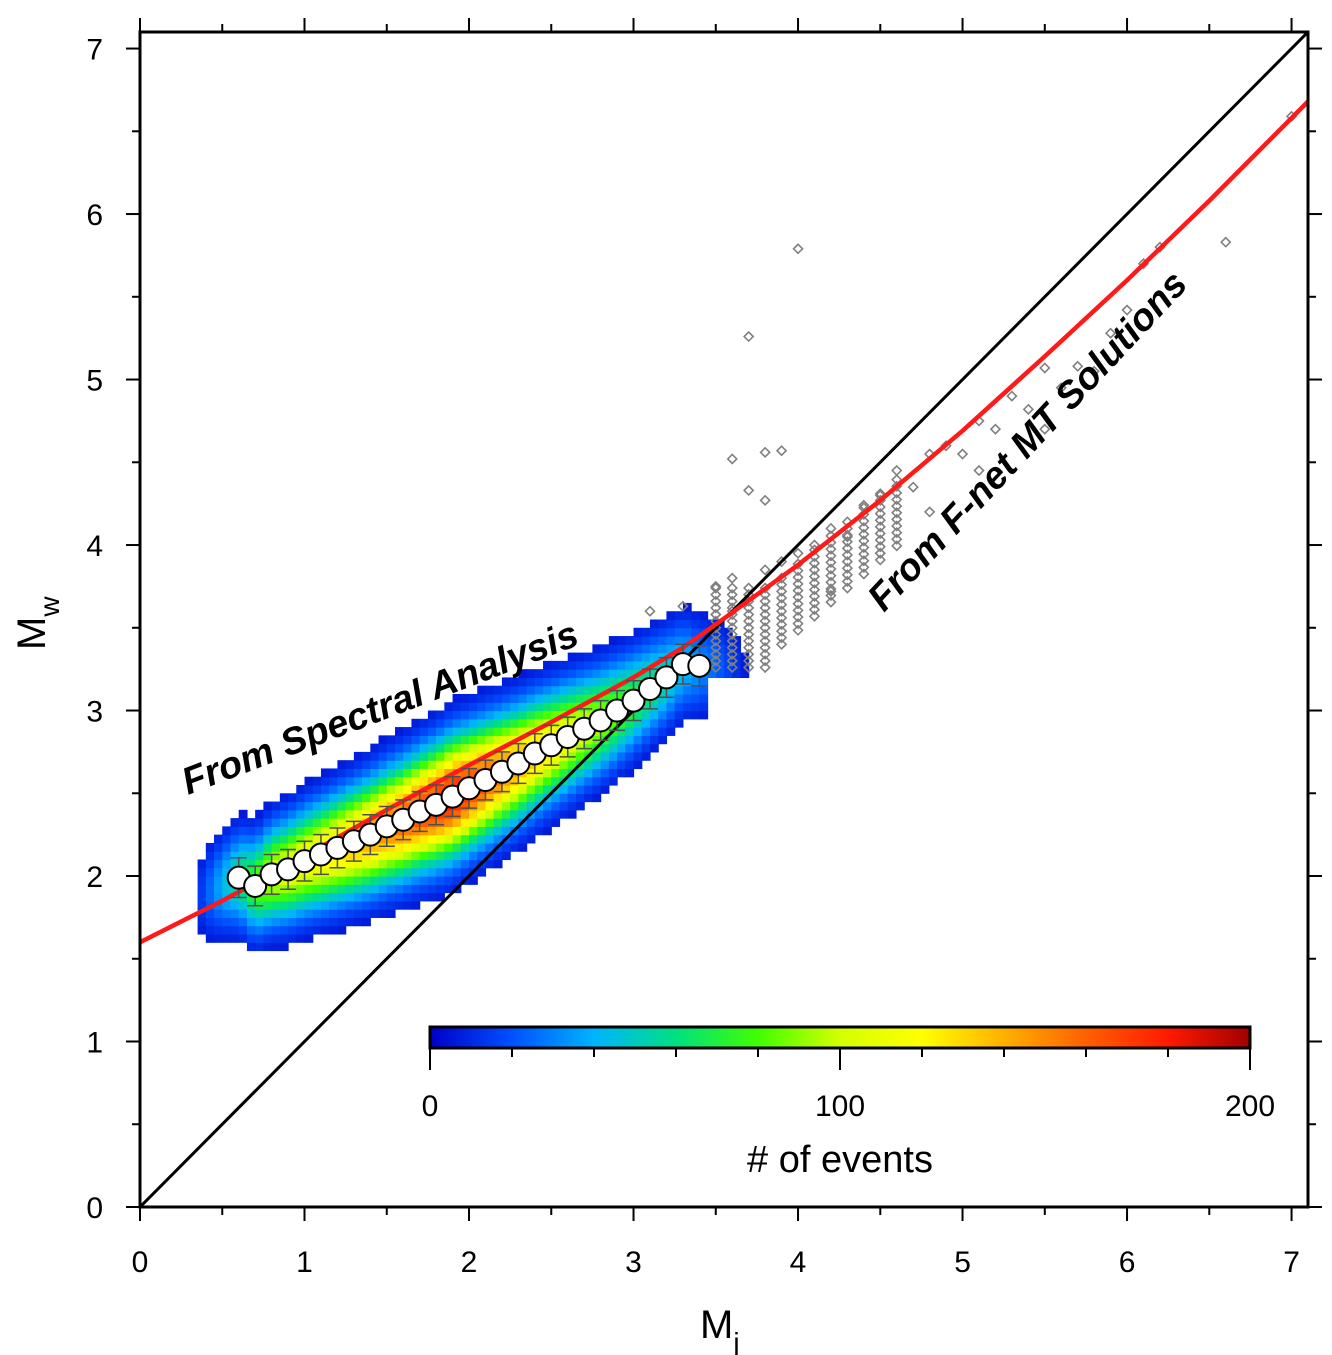 The height and width of the screenshot is (1355, 1332). Describe the element at coordinates (633, 1262) in the screenshot. I see `x-tick-label: 3` at that location.